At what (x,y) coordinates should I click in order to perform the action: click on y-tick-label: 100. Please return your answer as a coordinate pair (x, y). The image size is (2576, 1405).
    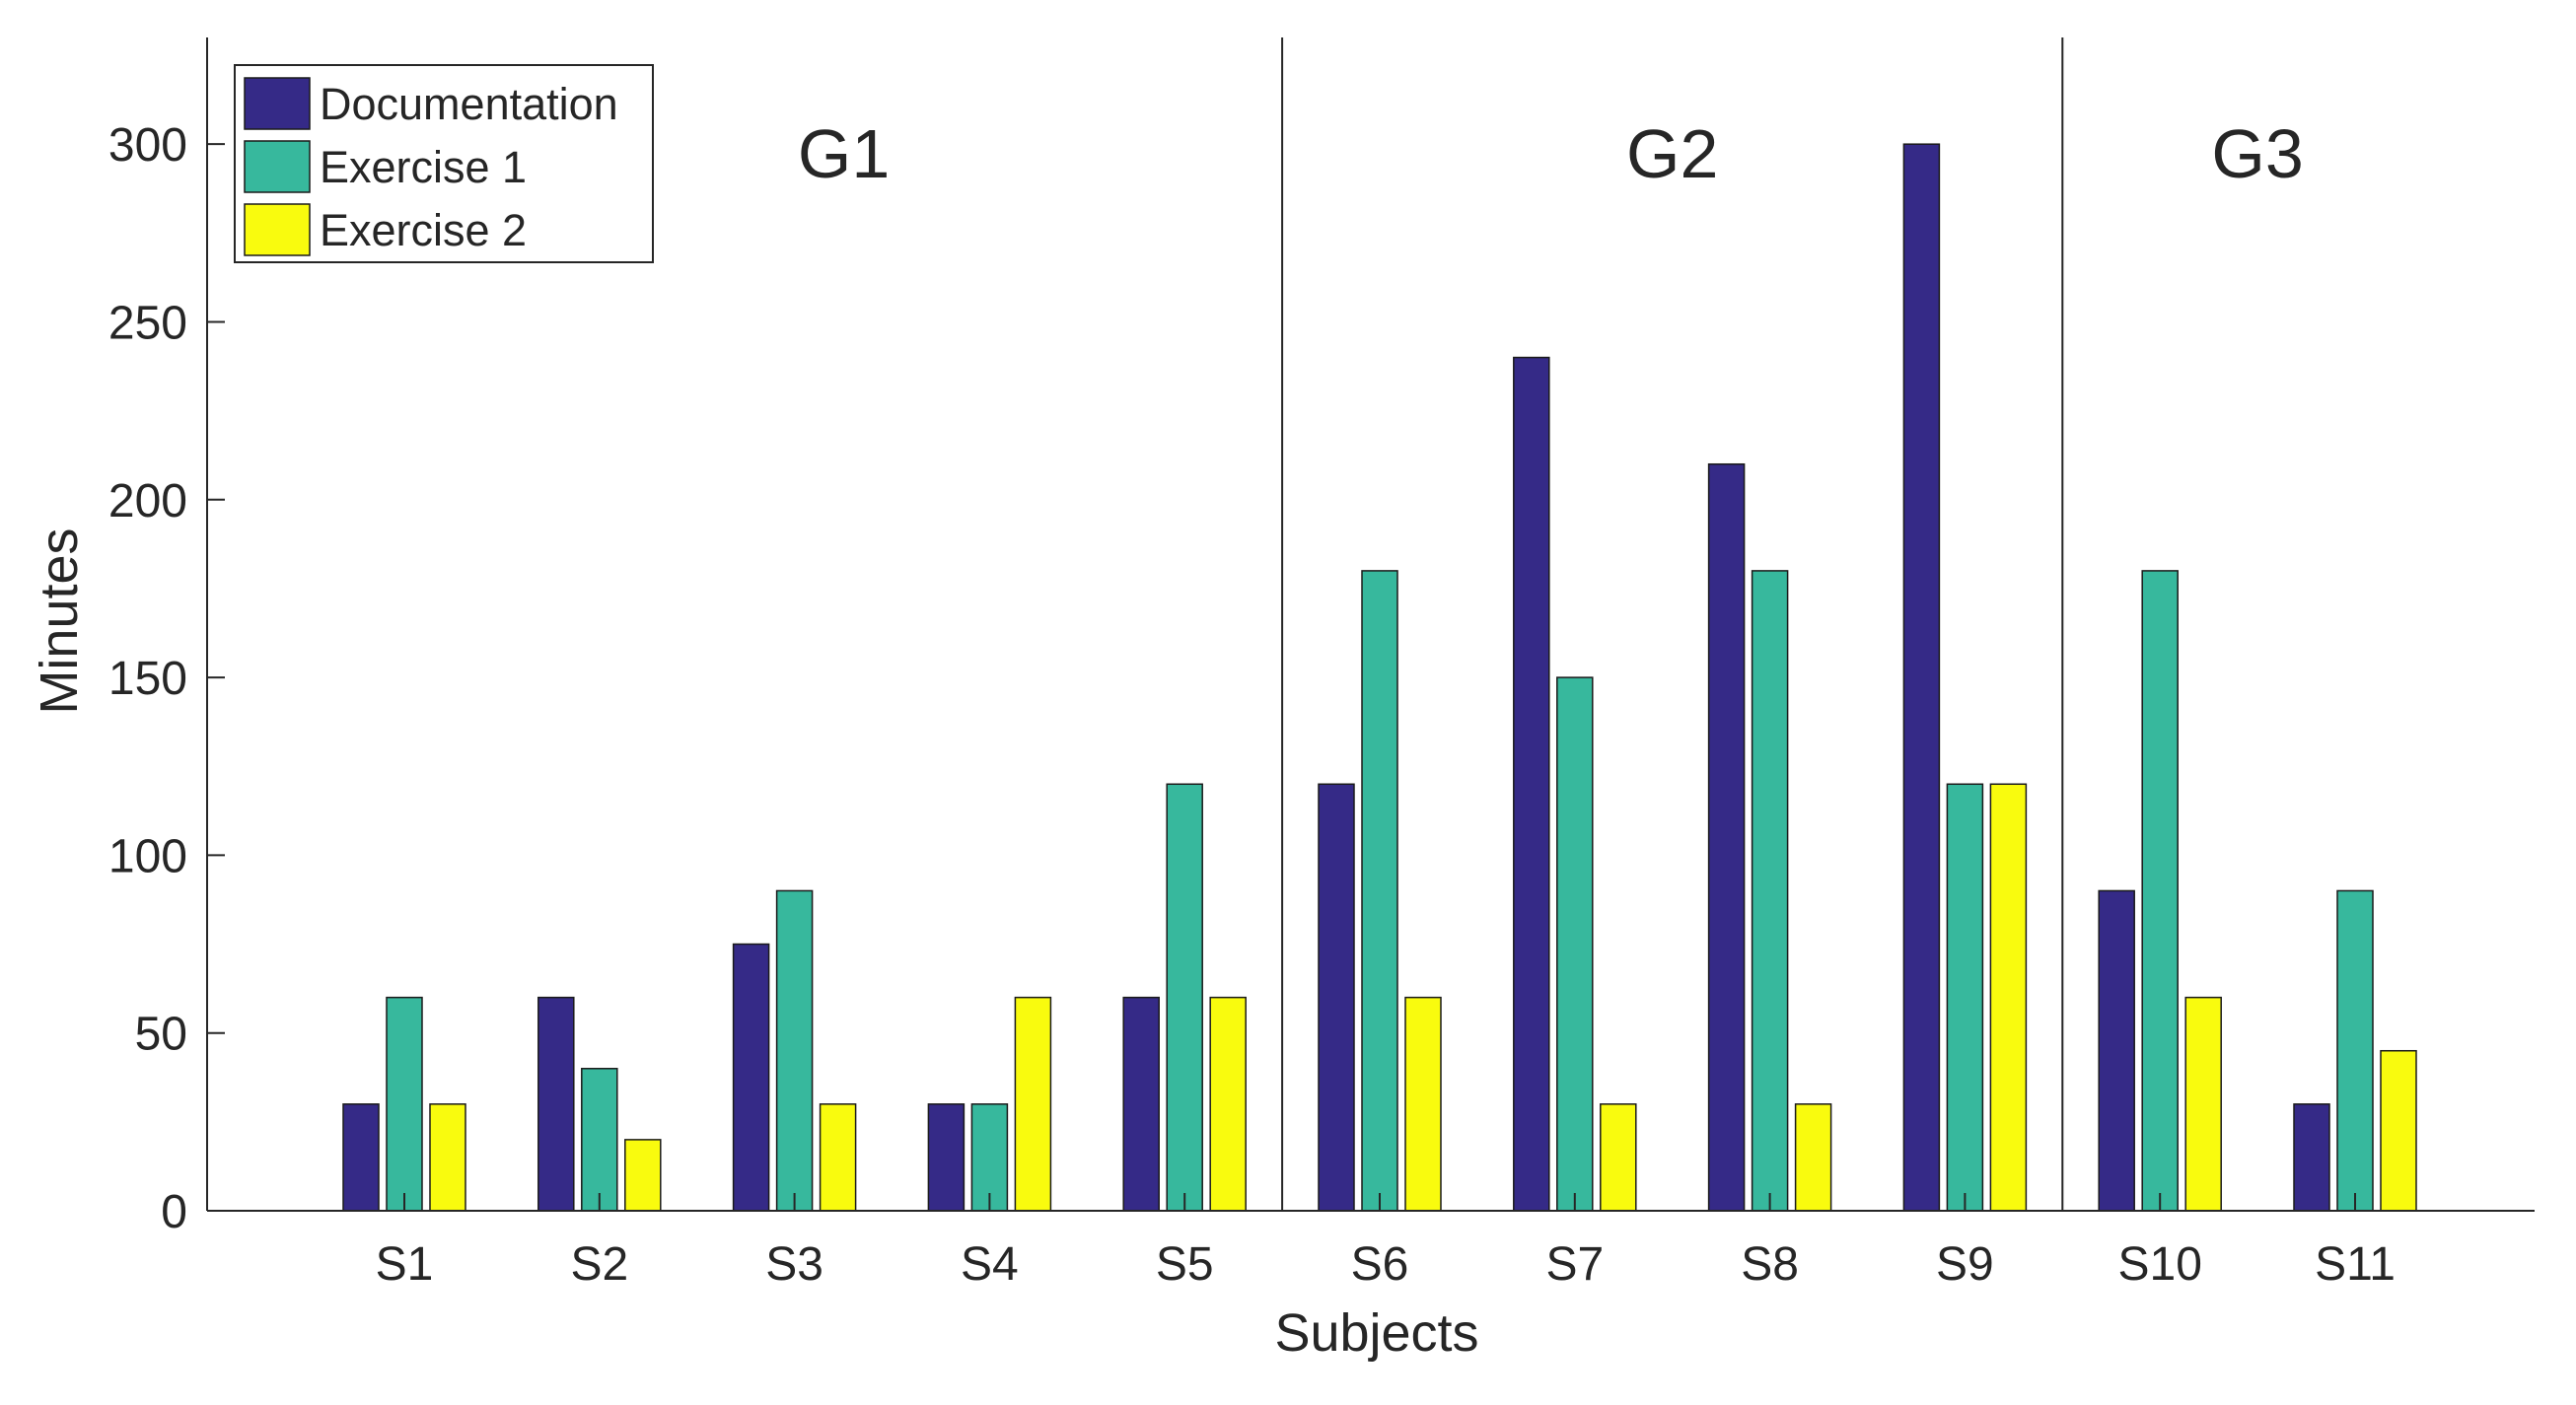
    Looking at the image, I should click on (147, 856).